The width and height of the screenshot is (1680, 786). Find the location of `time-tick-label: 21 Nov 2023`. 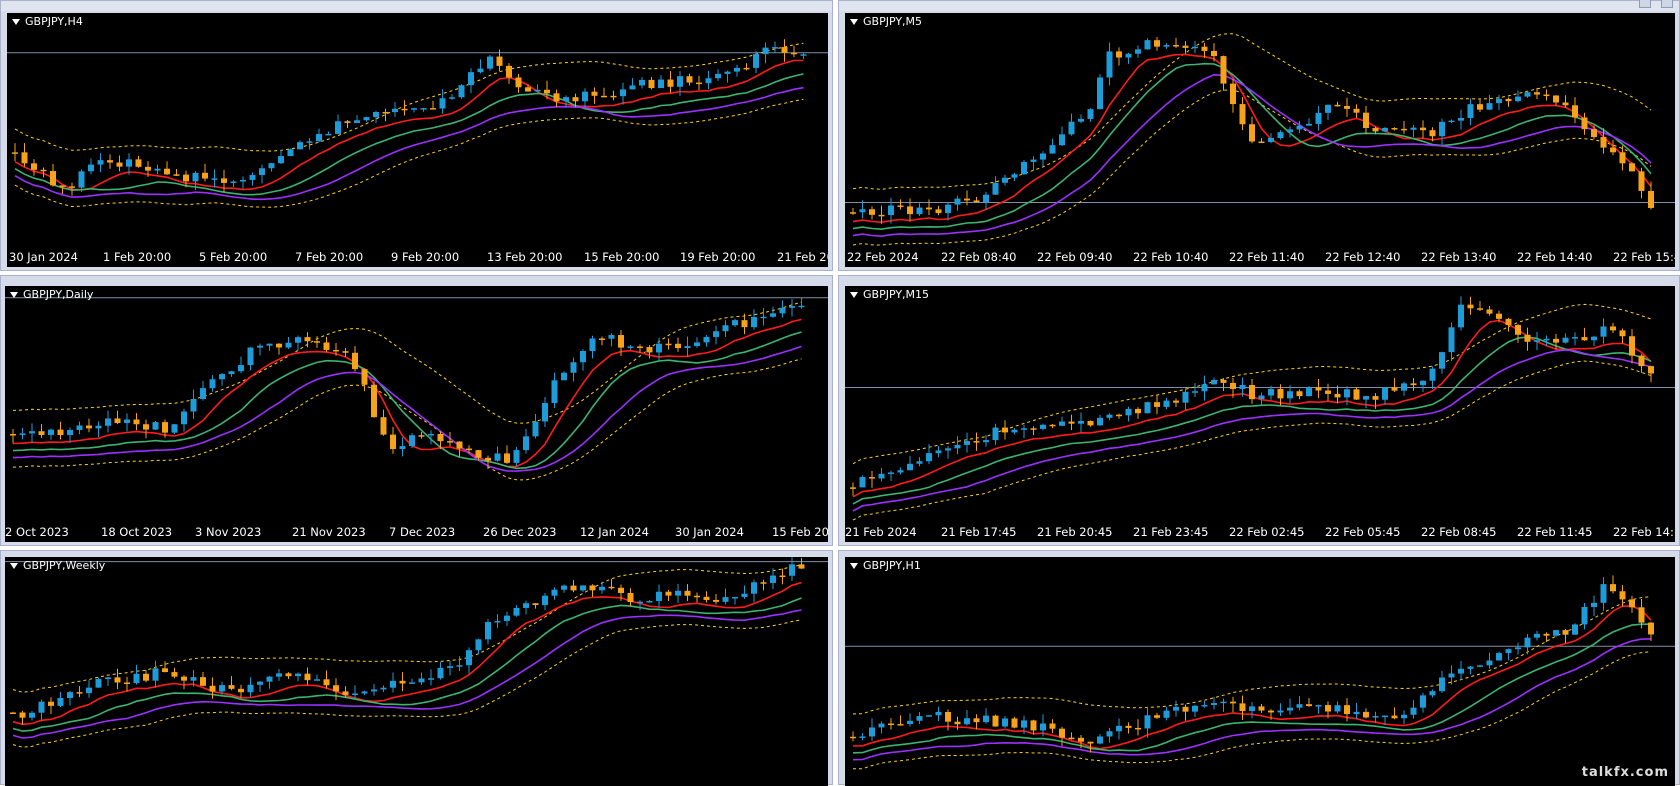

time-tick-label: 21 Nov 2023 is located at coordinates (329, 532).